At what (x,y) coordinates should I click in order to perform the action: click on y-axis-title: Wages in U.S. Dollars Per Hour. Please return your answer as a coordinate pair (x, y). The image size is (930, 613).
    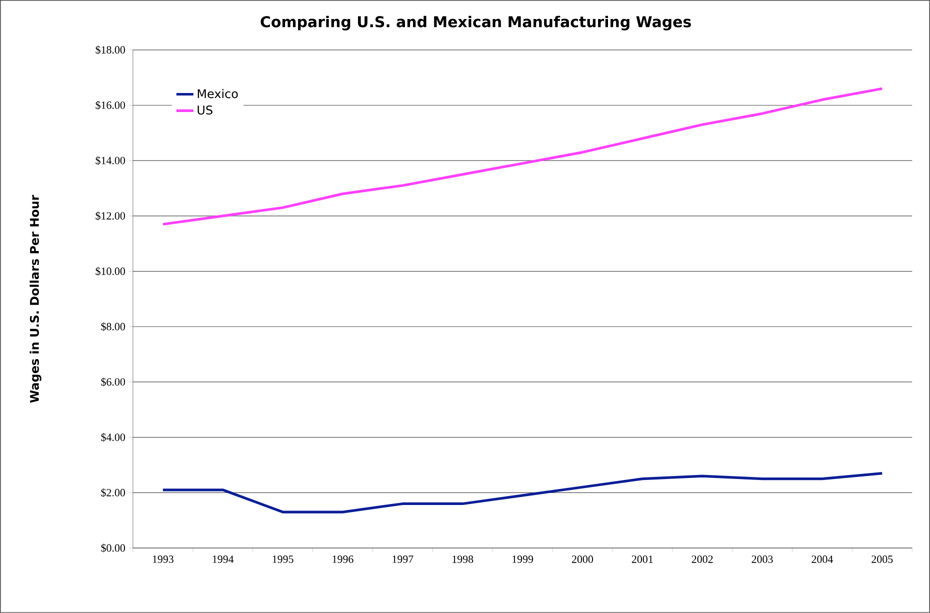
    Looking at the image, I should click on (36, 298).